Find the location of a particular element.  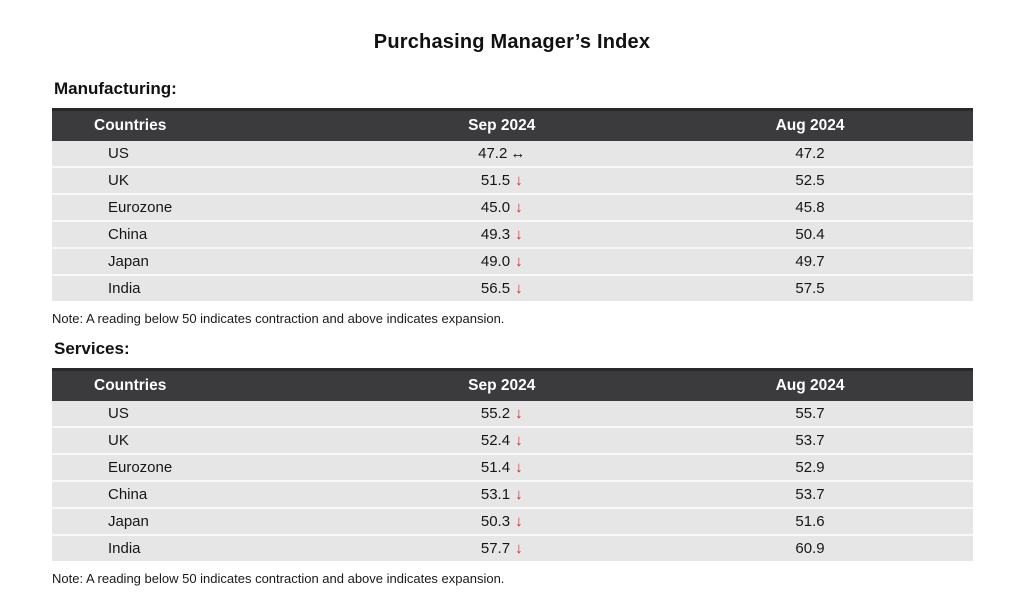

sep-value: 51.5 is located at coordinates (495, 180).